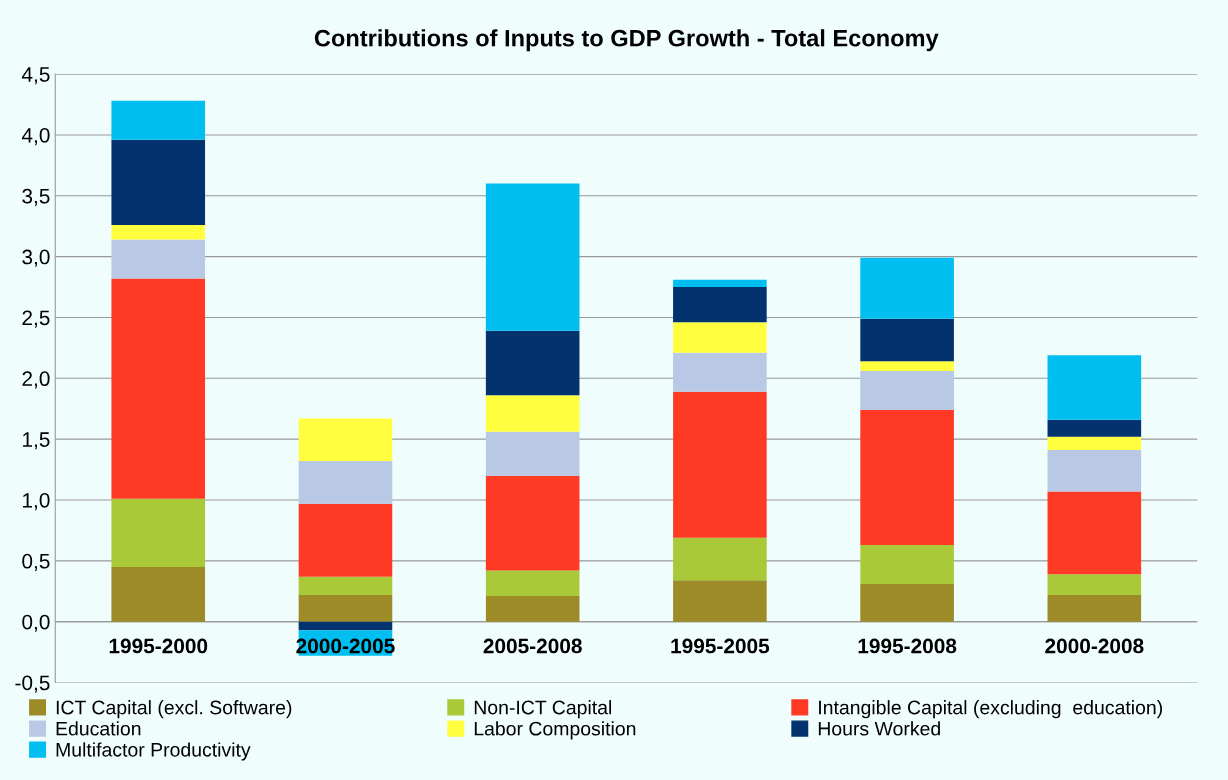 The height and width of the screenshot is (780, 1228). I want to click on x-tick-label: 1995-2005, so click(720, 646).